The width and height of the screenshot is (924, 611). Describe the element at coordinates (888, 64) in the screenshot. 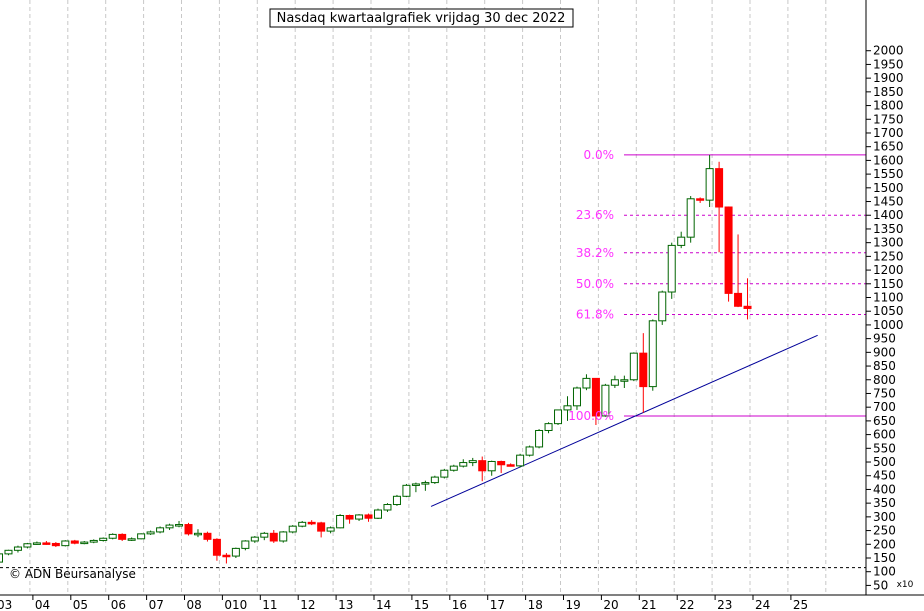

I see `y-tick-label: 1950` at that location.